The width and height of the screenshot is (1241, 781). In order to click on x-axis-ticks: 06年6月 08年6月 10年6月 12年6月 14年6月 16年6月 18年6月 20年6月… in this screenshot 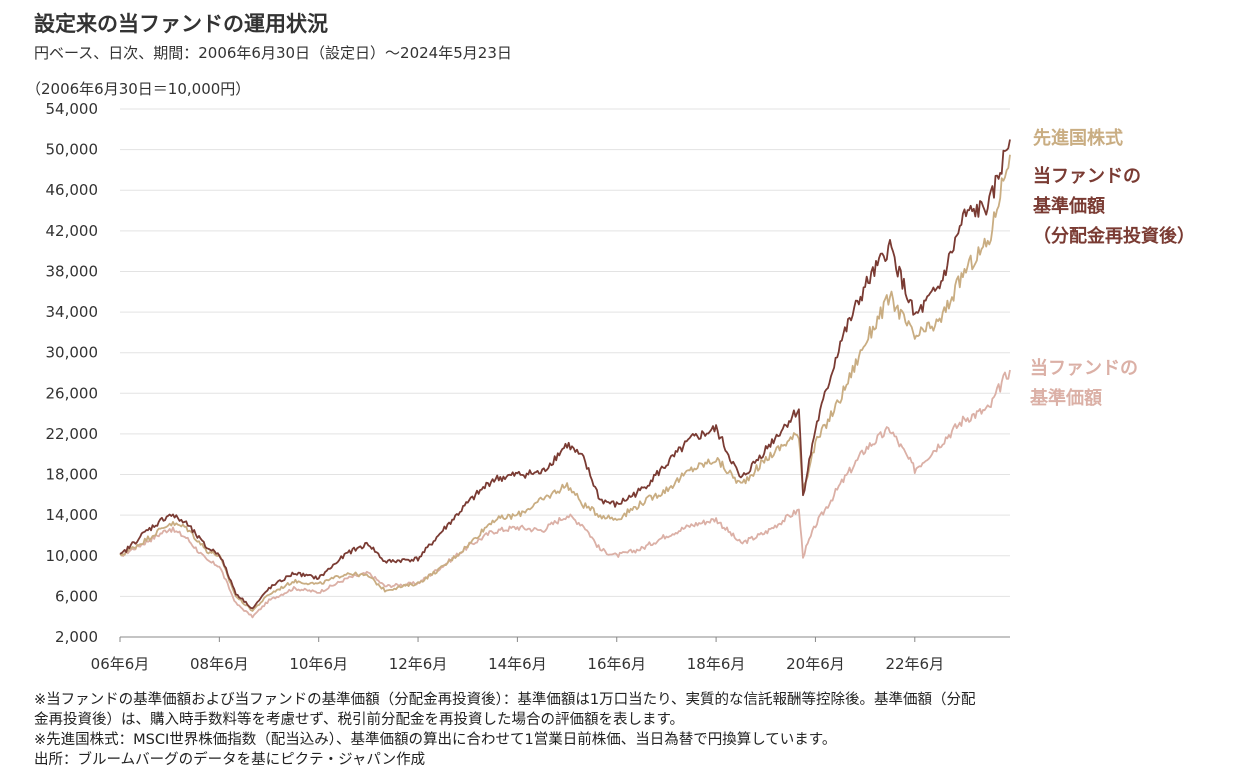, I will do `click(517, 655)`.